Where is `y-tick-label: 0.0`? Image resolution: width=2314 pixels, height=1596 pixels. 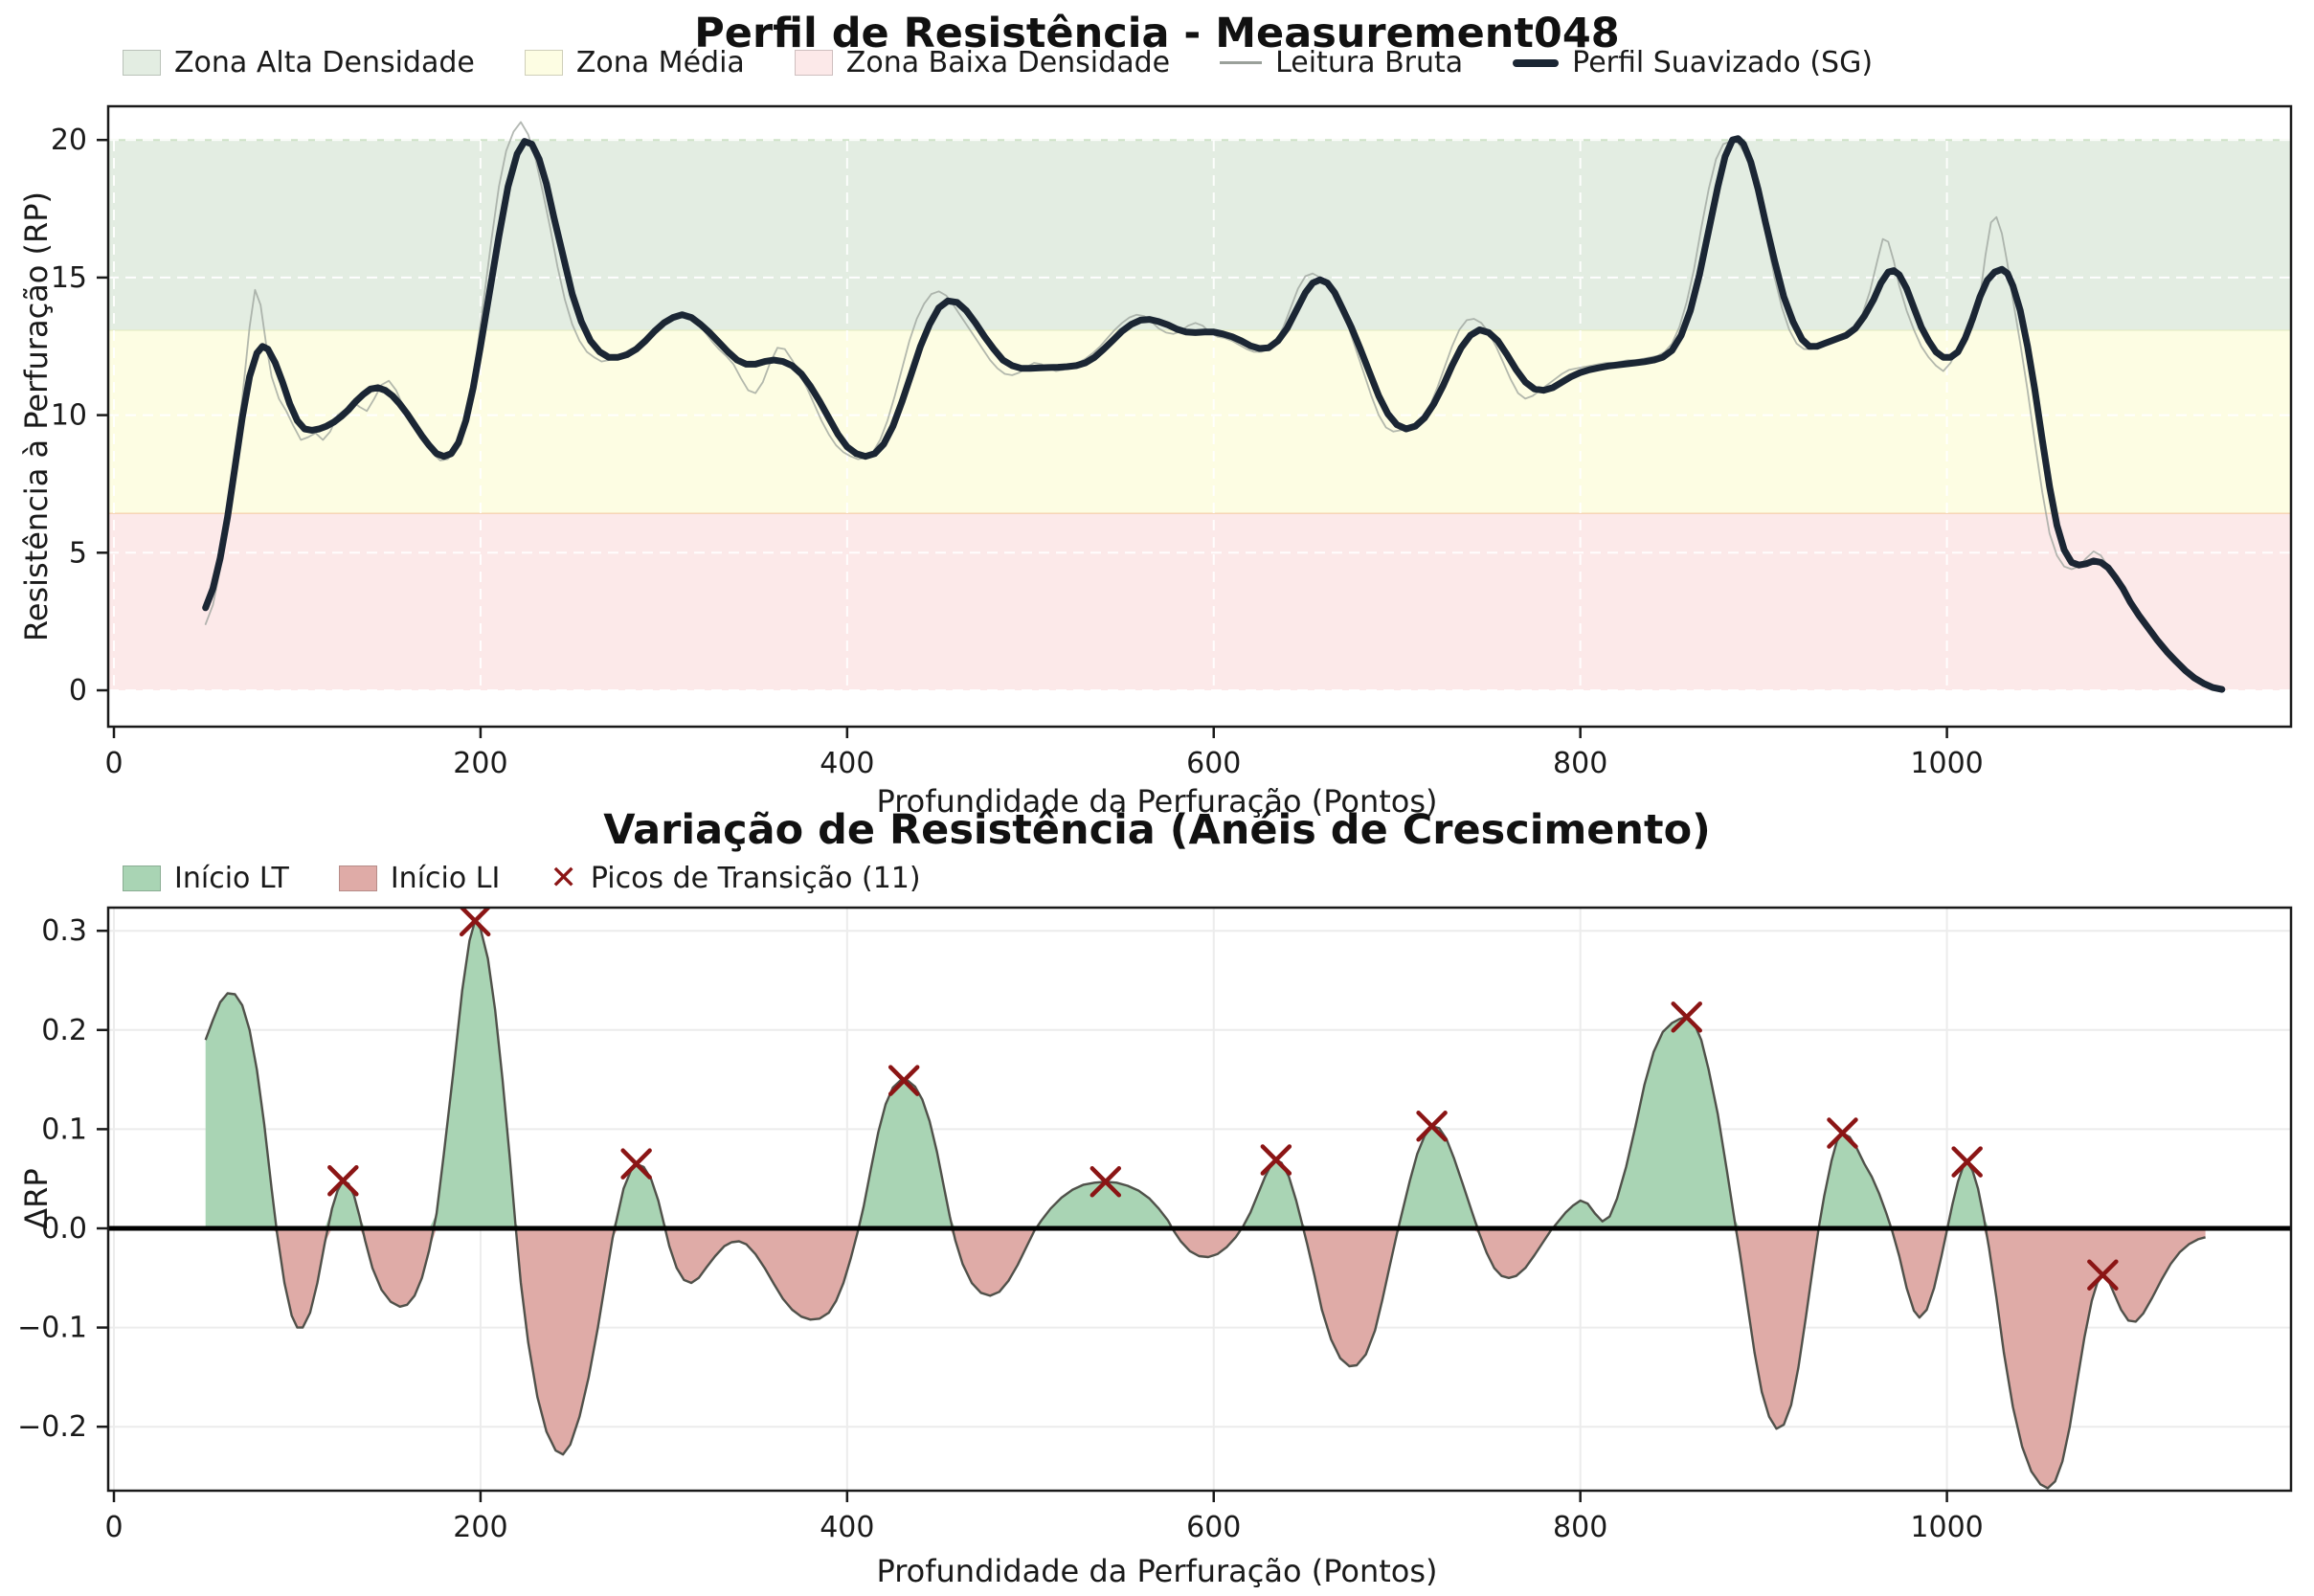 y-tick-label: 0.0 is located at coordinates (64, 1229).